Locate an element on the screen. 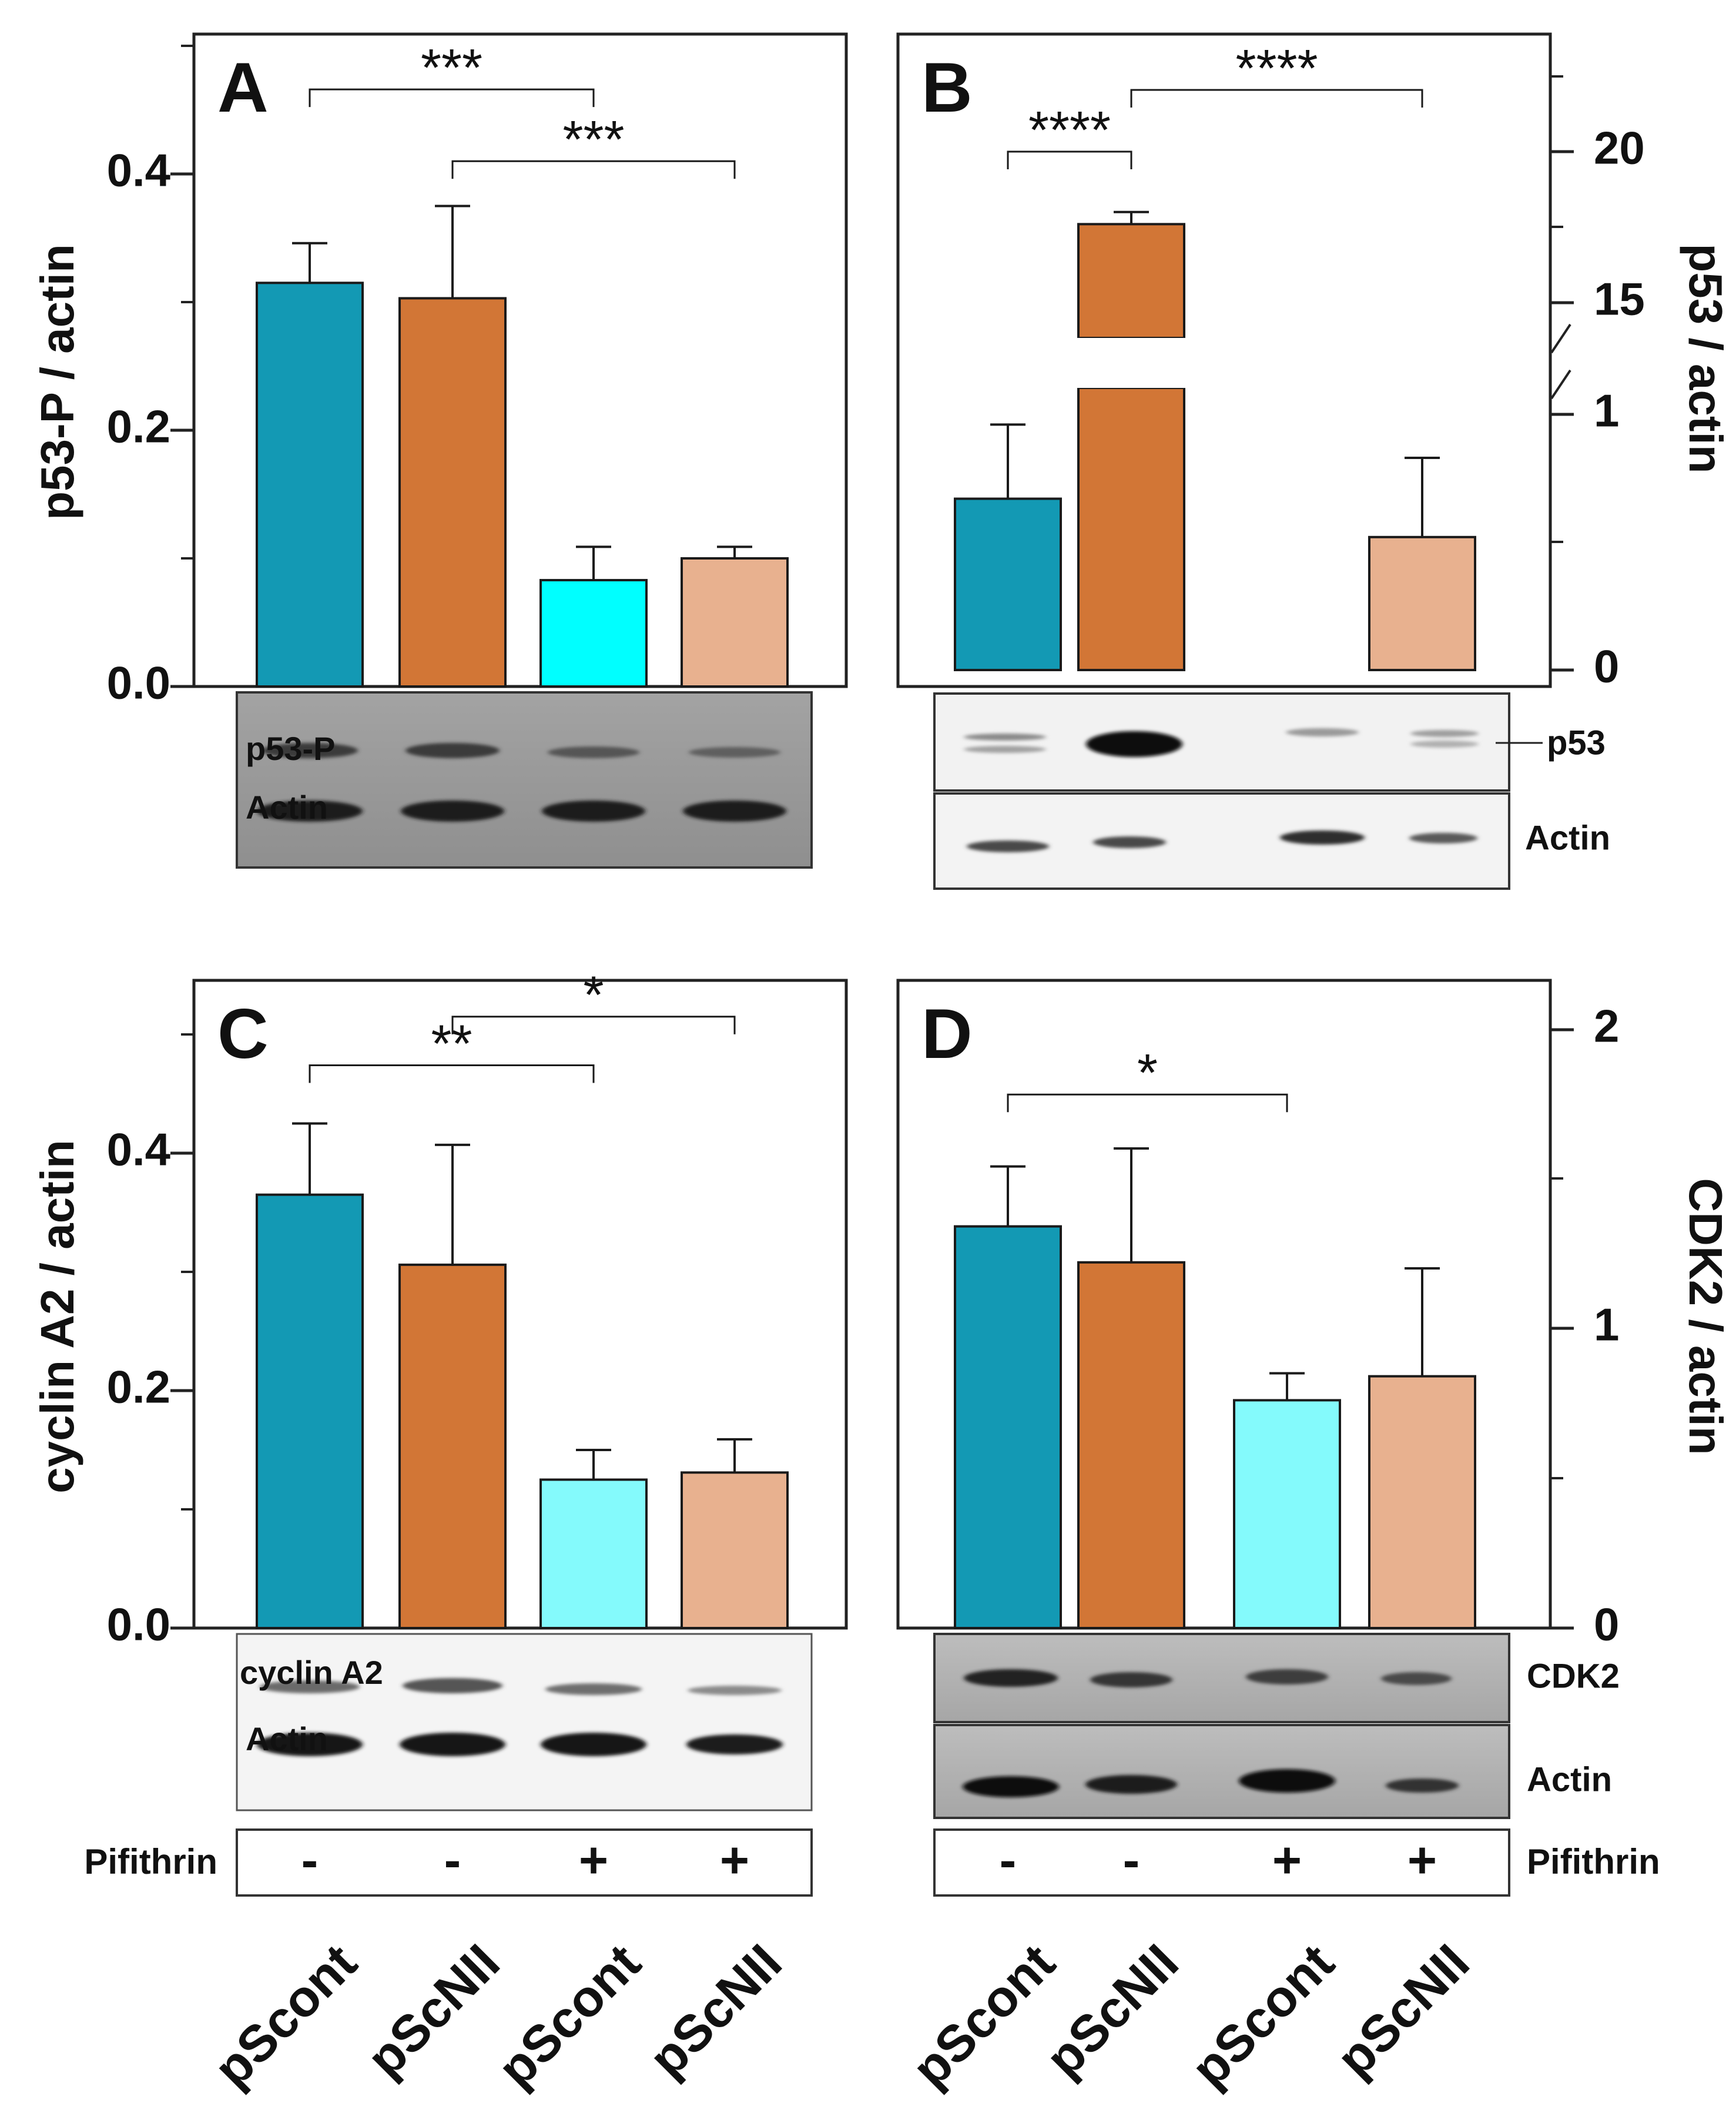  panel-a-blot-label-0: p53-P is located at coordinates (291, 748).